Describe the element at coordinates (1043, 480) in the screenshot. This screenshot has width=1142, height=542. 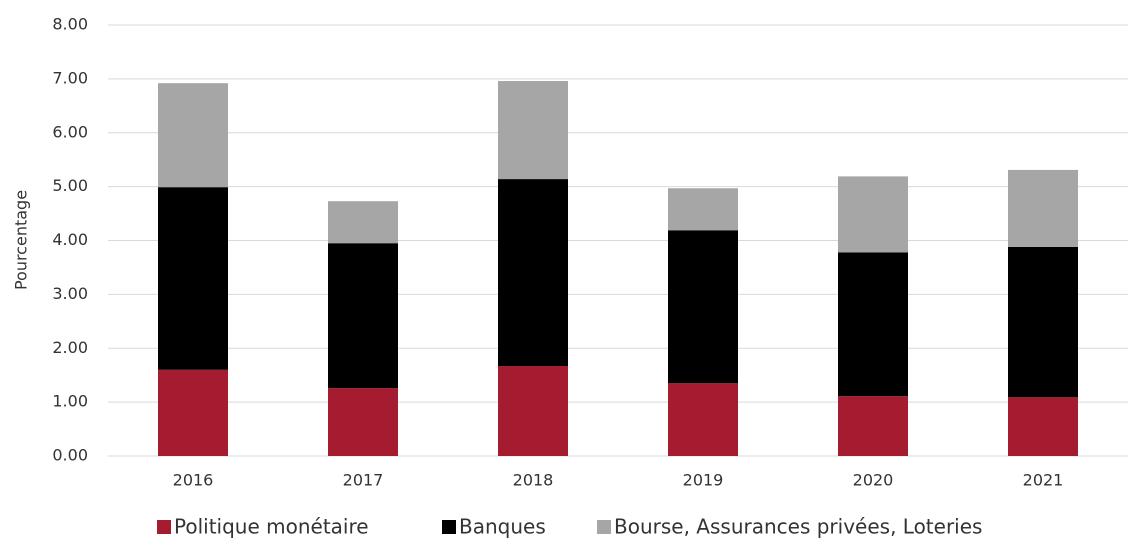
I see `x-tick-label: 2021` at that location.